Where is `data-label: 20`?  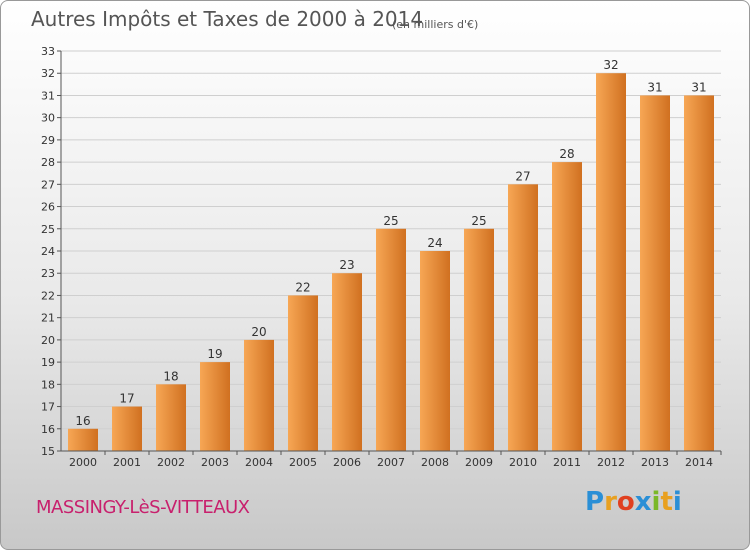 data-label: 20 is located at coordinates (258, 332).